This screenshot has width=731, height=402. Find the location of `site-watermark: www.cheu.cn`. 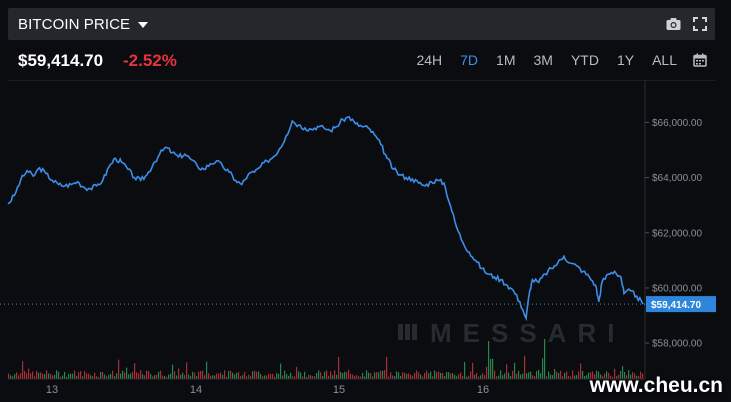

site-watermark: www.cheu.cn is located at coordinates (656, 385).